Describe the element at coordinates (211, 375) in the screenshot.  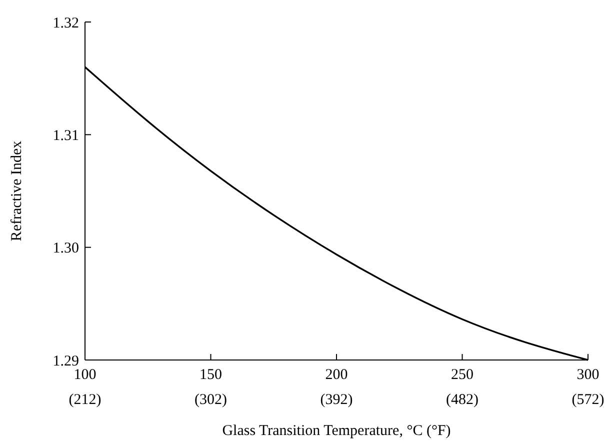
I see `x-tick-label: 150` at that location.